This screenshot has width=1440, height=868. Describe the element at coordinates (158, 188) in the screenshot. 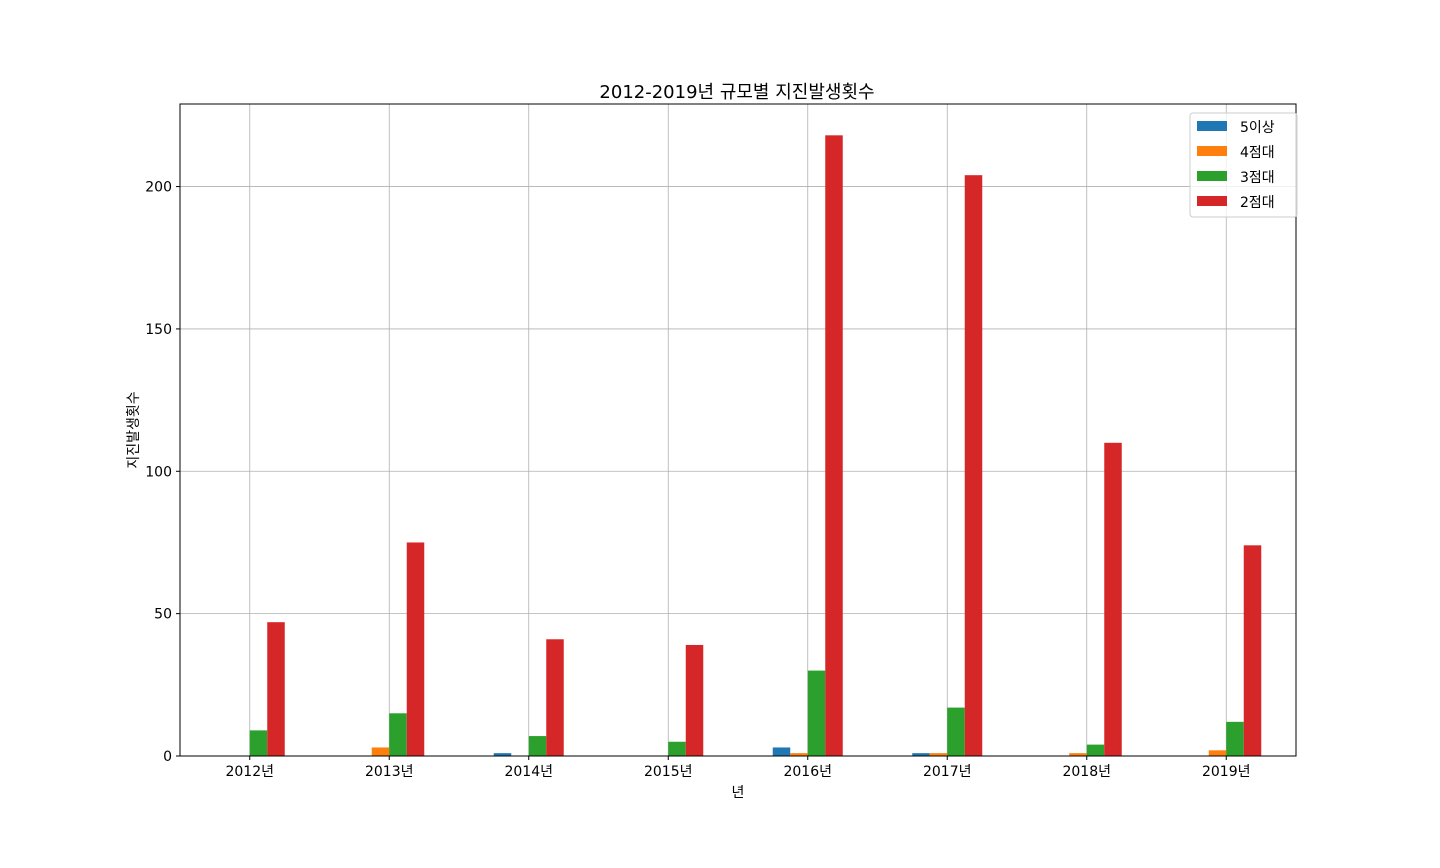

I see `y-tick-label: 200` at that location.